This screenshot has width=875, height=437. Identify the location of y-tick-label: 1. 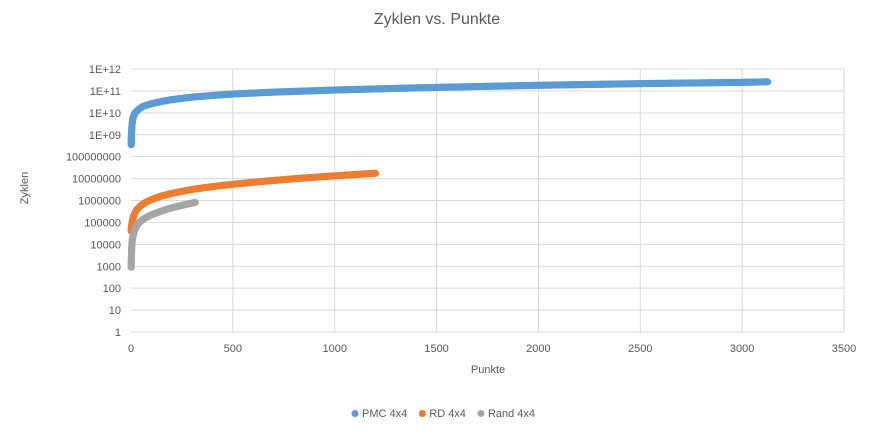
(118, 333).